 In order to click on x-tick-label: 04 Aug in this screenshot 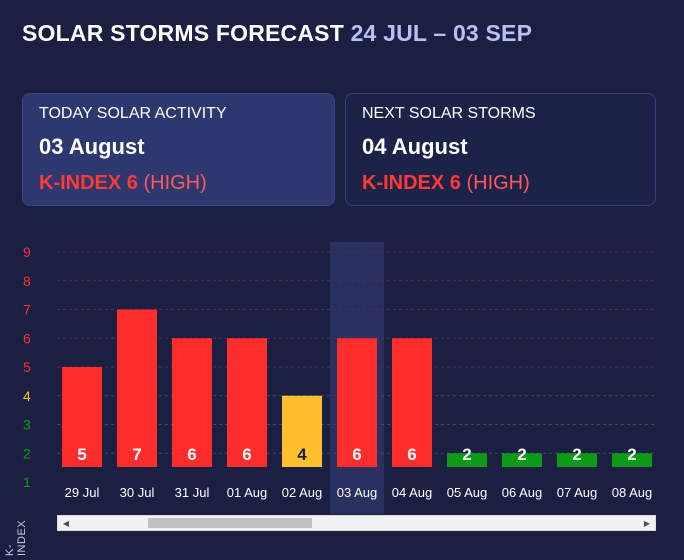, I will do `click(412, 492)`.